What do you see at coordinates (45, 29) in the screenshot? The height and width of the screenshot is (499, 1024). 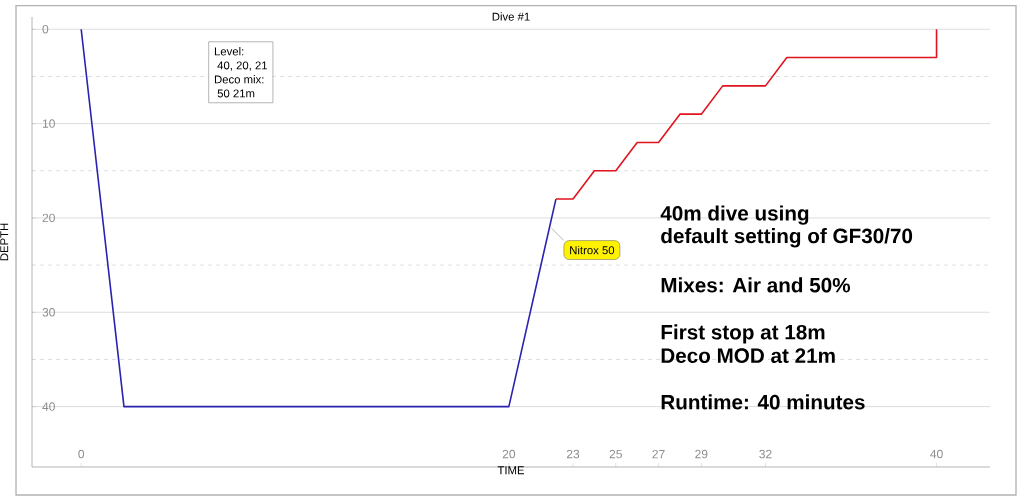 I see `y-tick-label: 0` at bounding box center [45, 29].